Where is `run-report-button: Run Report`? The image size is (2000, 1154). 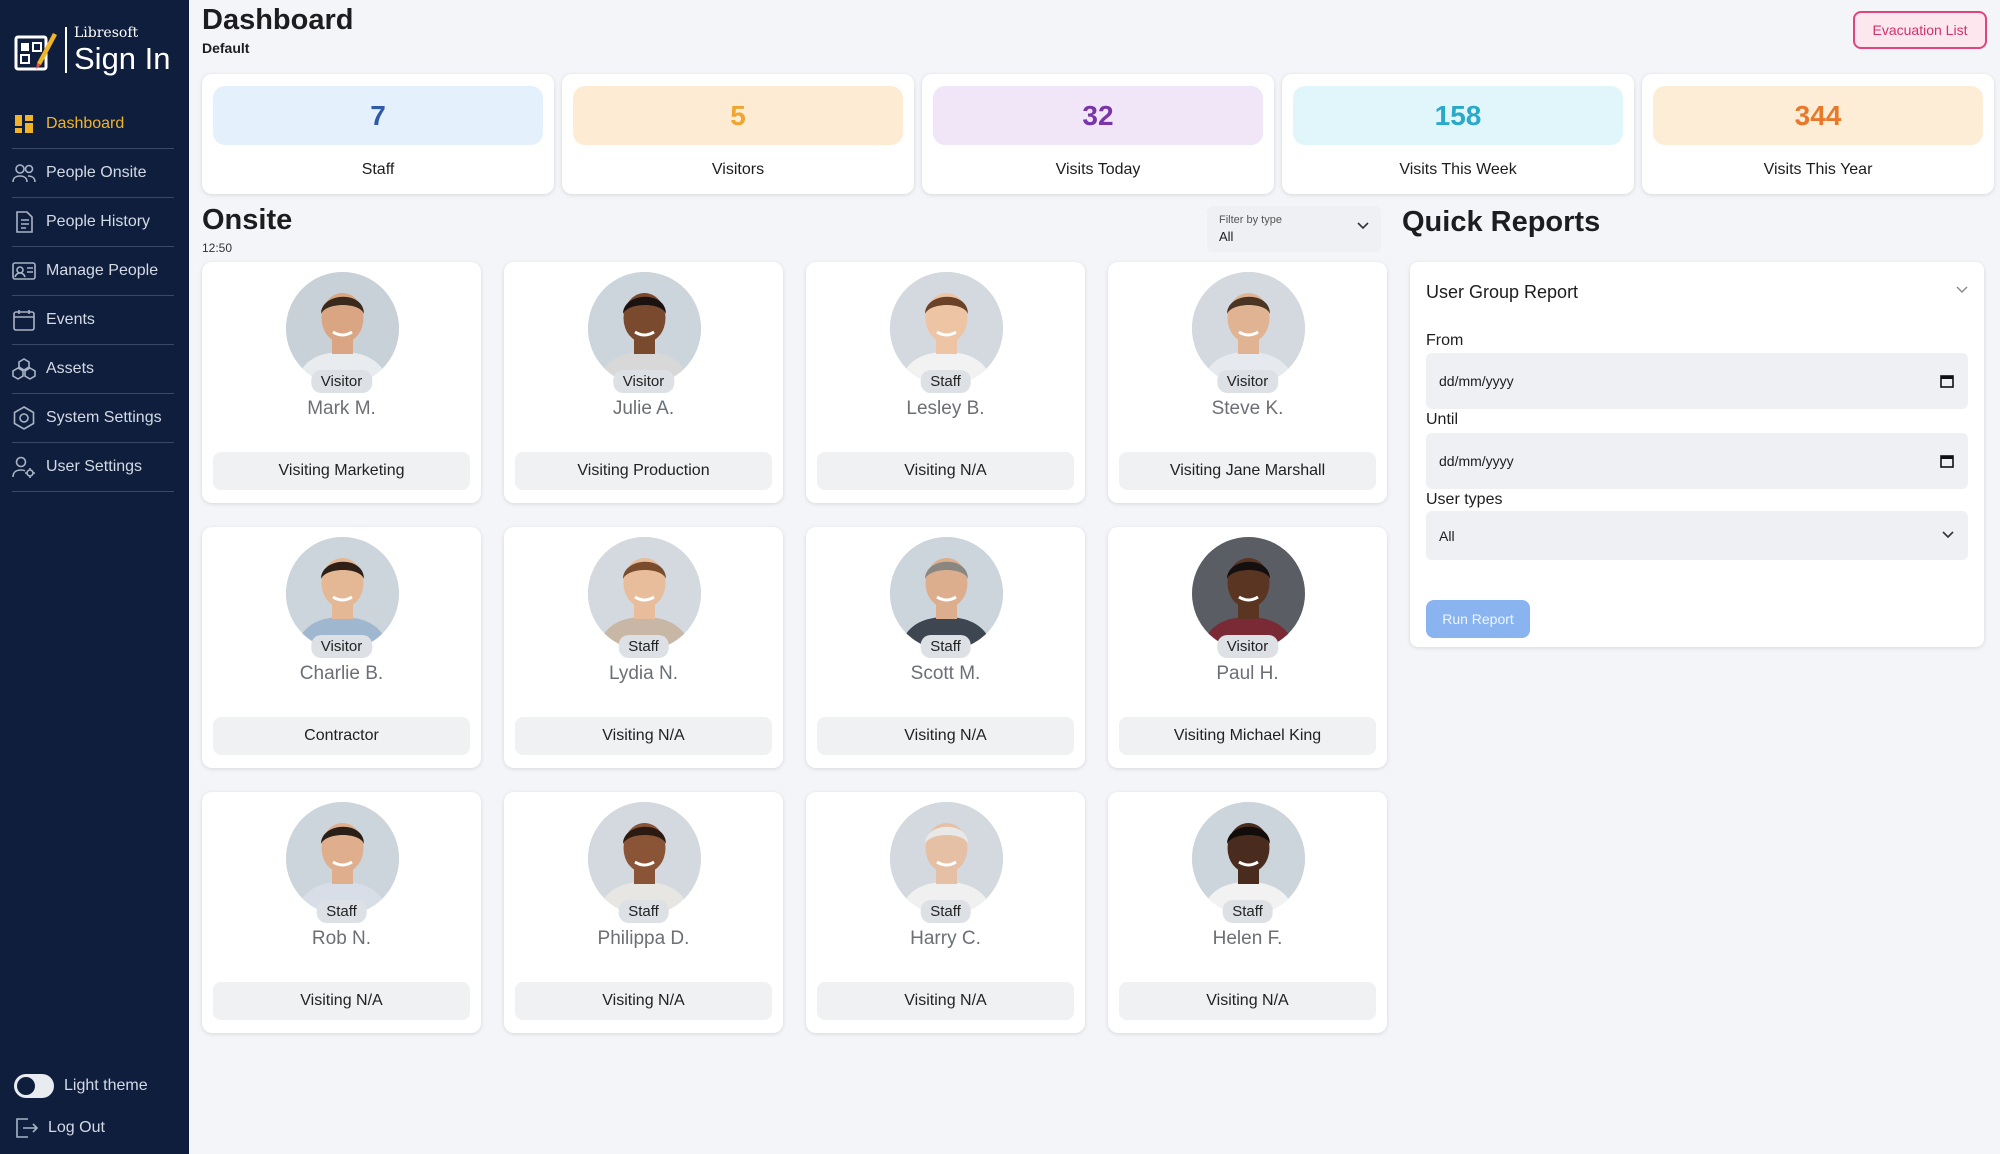
run-report-button: Run Report is located at coordinates (1478, 619).